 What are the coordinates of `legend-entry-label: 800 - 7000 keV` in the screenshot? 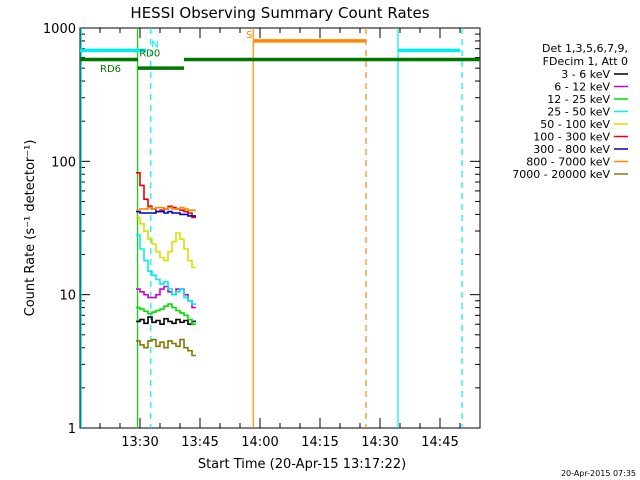 It's located at (568, 162).